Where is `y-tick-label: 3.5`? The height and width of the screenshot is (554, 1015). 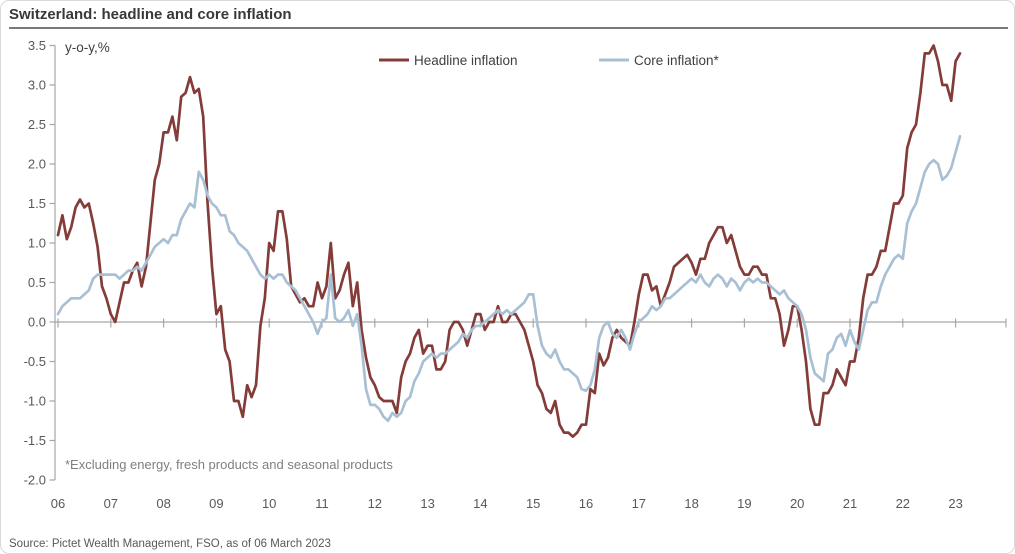 y-tick-label: 3.5 is located at coordinates (37, 45).